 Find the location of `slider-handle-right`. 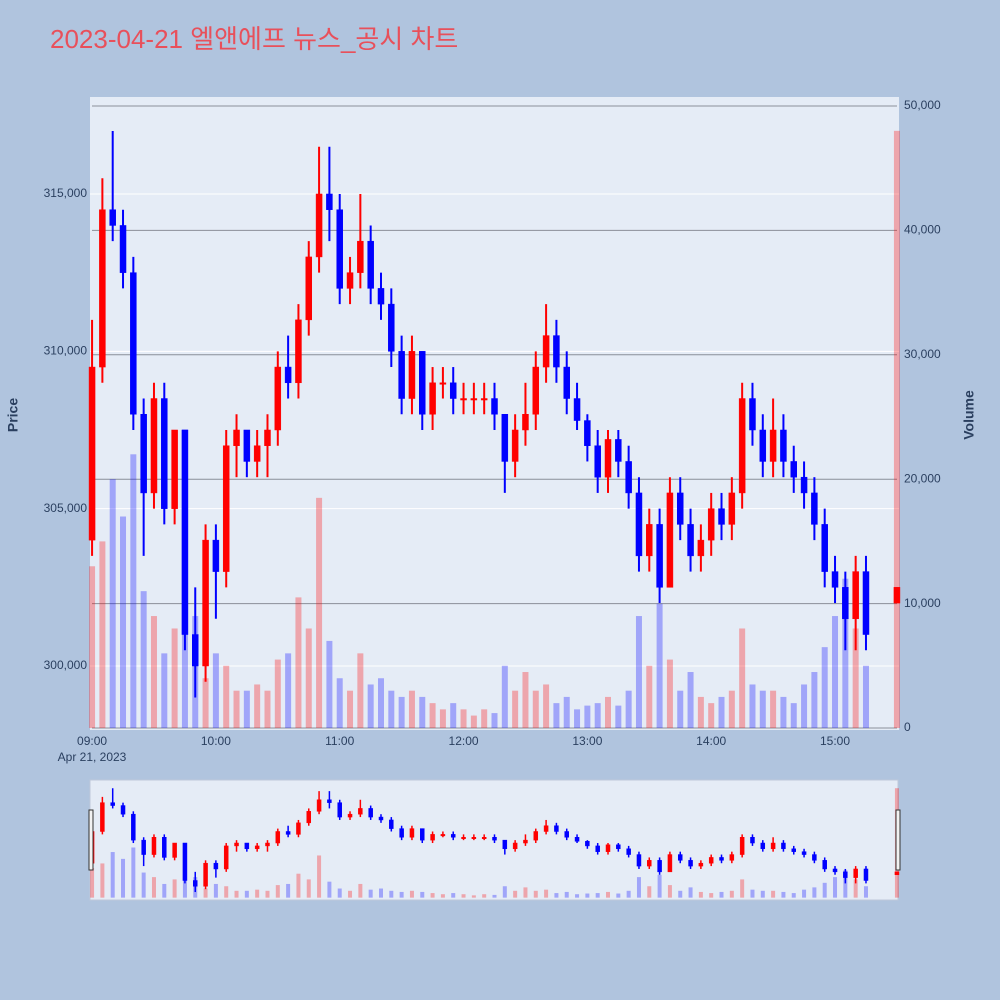

slider-handle-right is located at coordinates (898, 840).